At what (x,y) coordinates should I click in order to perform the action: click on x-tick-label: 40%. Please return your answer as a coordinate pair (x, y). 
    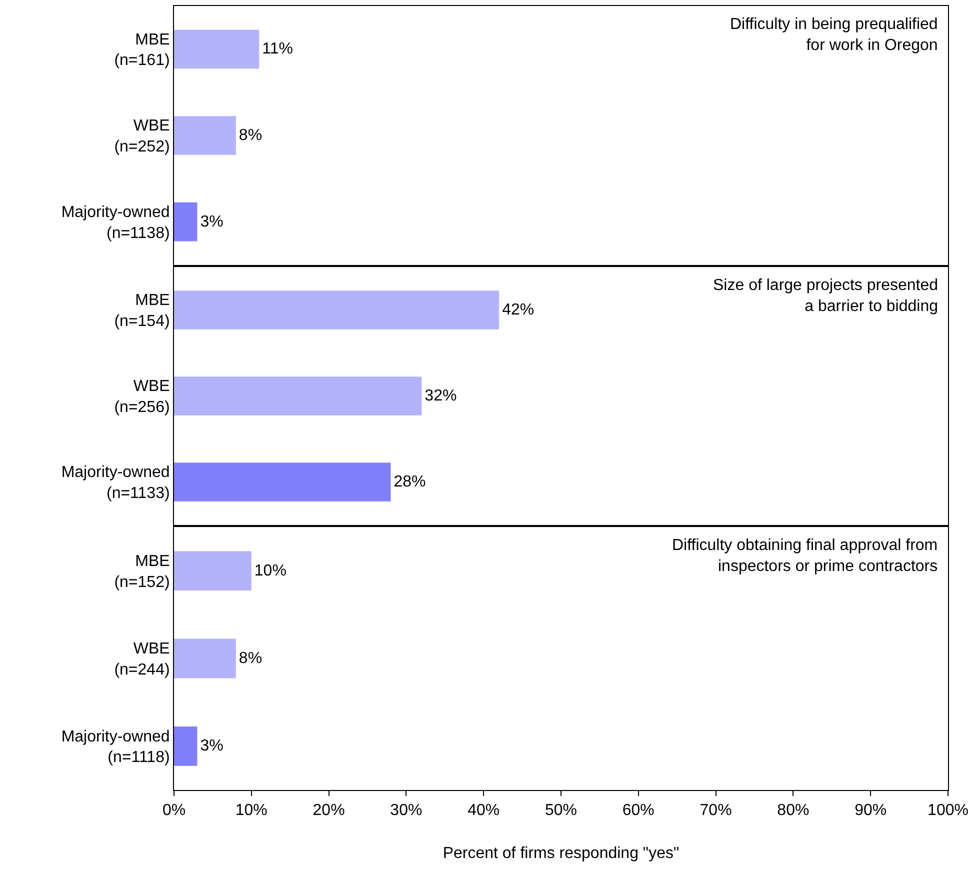
    Looking at the image, I should click on (484, 811).